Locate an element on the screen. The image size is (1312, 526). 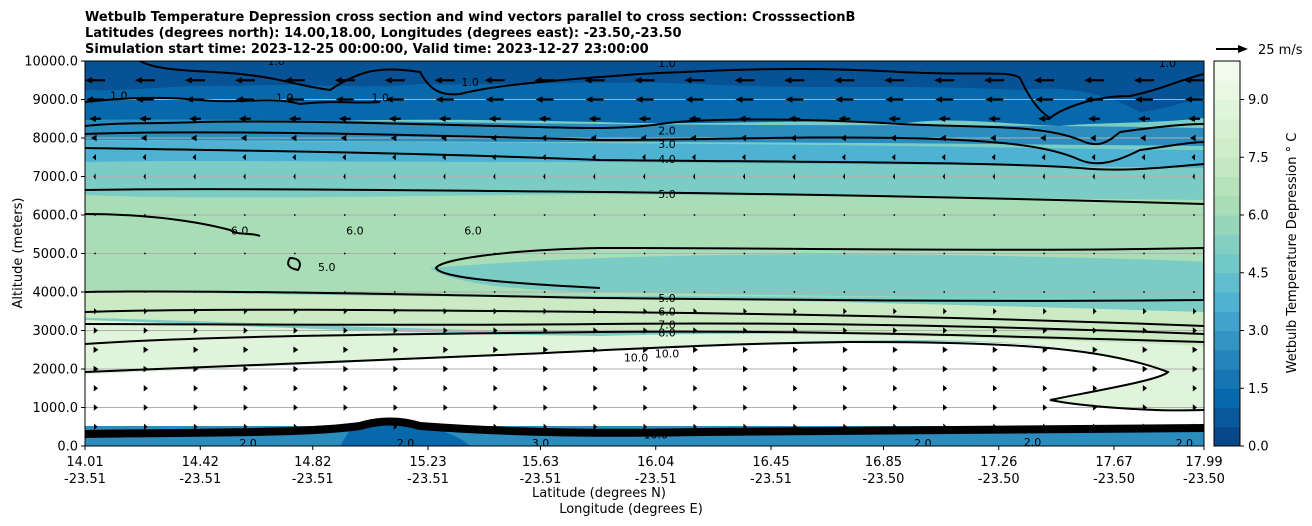
x-tick-label-lon: -23.50 is located at coordinates (1204, 479).